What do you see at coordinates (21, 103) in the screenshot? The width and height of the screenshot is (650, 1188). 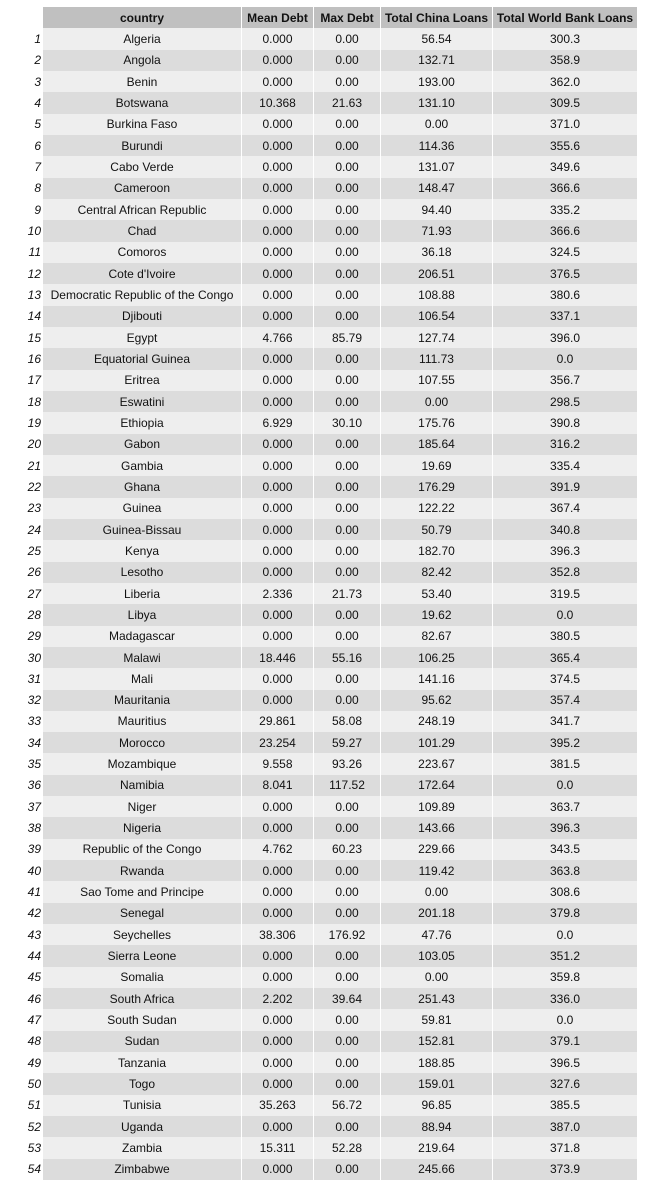 I see `row-index: 4` at bounding box center [21, 103].